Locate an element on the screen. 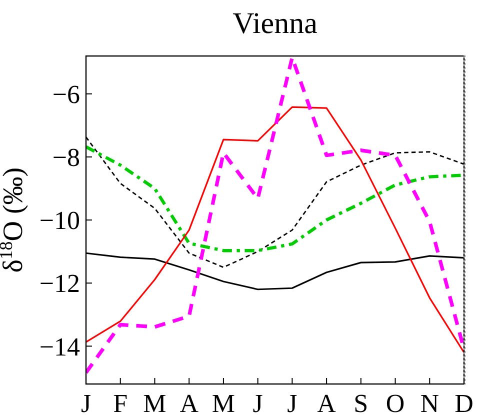 Image resolution: width=479 pixels, height=415 pixels. x-tick-label: D is located at coordinates (464, 402).